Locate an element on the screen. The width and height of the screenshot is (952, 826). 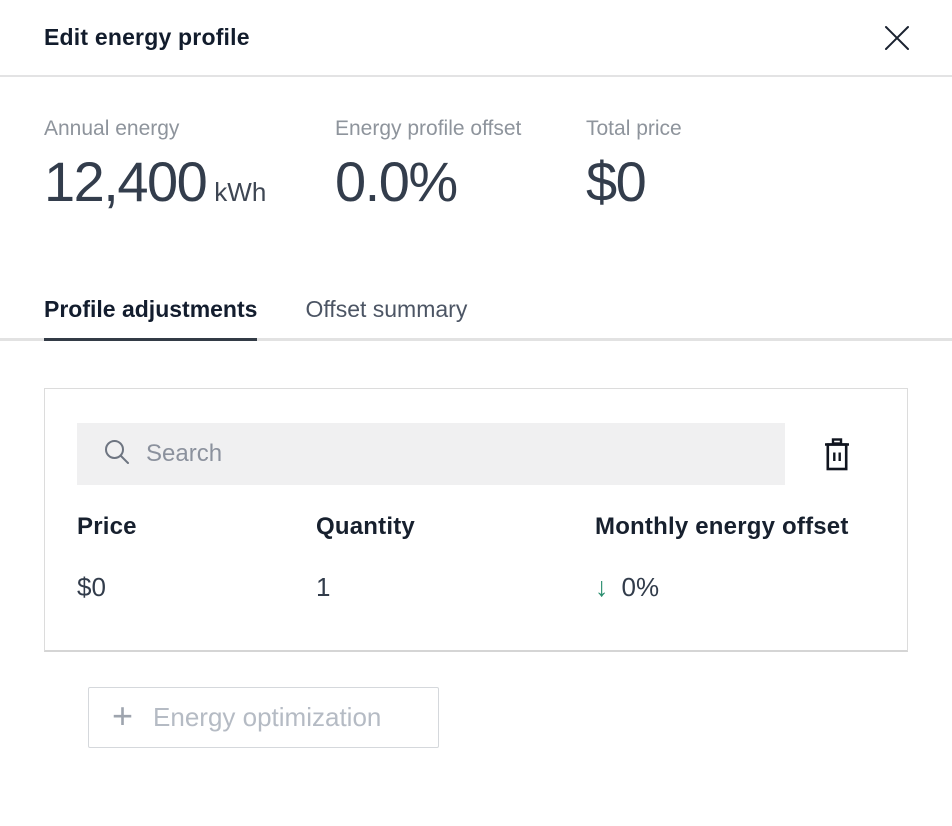
close-button is located at coordinates (897, 38).